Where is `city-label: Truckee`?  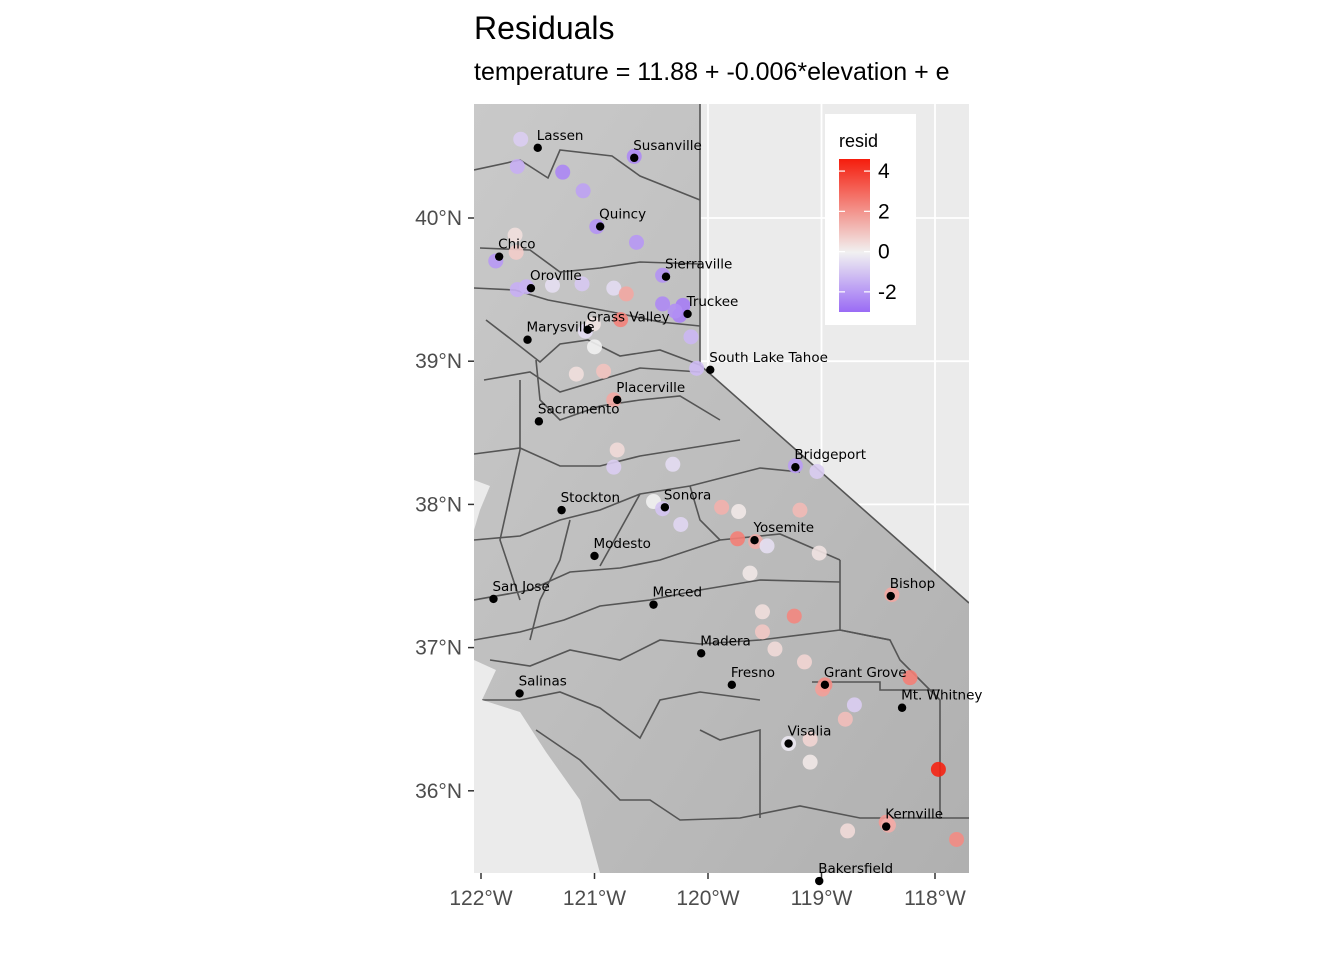 city-label: Truckee is located at coordinates (712, 302).